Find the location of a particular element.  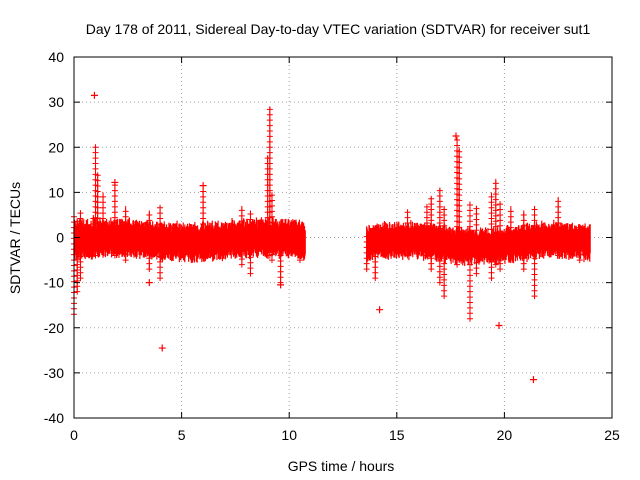

x-tick-label: 15 is located at coordinates (397, 435).